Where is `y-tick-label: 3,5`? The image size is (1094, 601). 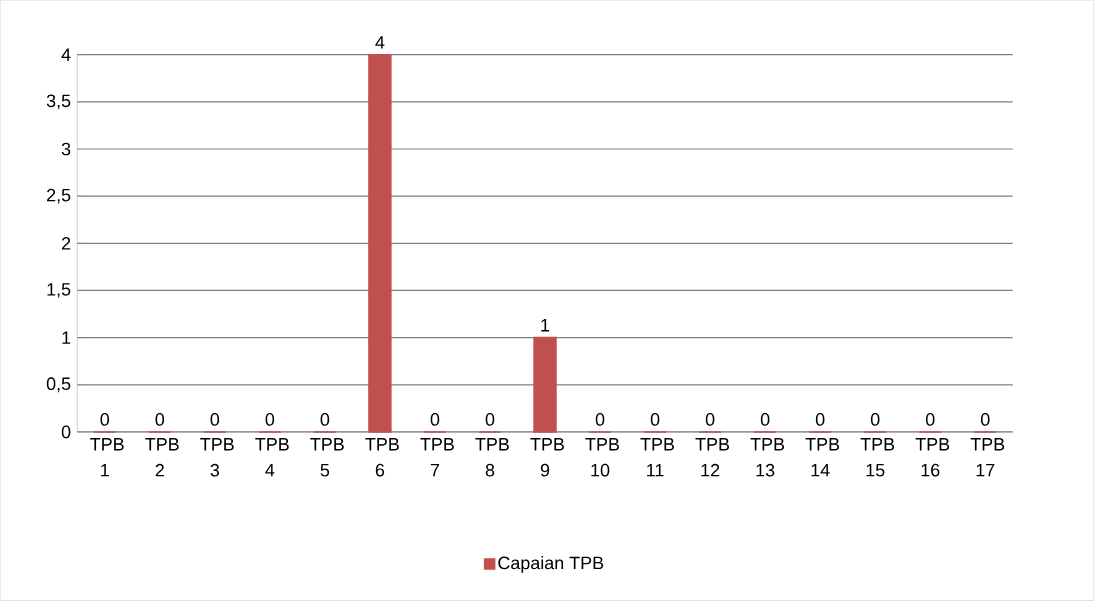
y-tick-label: 3,5 is located at coordinates (58, 102).